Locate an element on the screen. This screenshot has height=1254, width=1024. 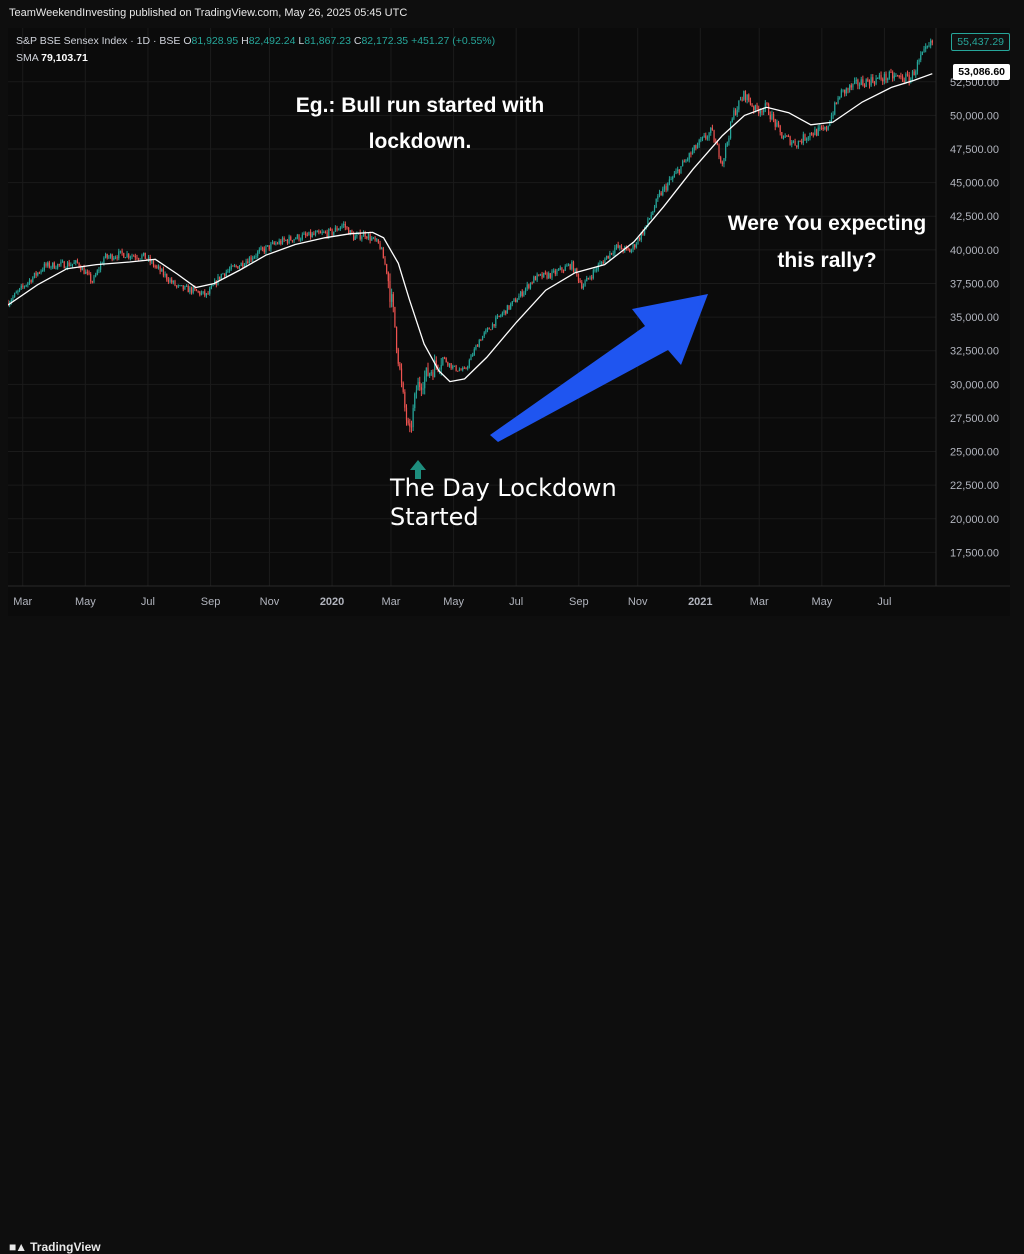
lockdown-marker-icon is located at coordinates (418, 469).